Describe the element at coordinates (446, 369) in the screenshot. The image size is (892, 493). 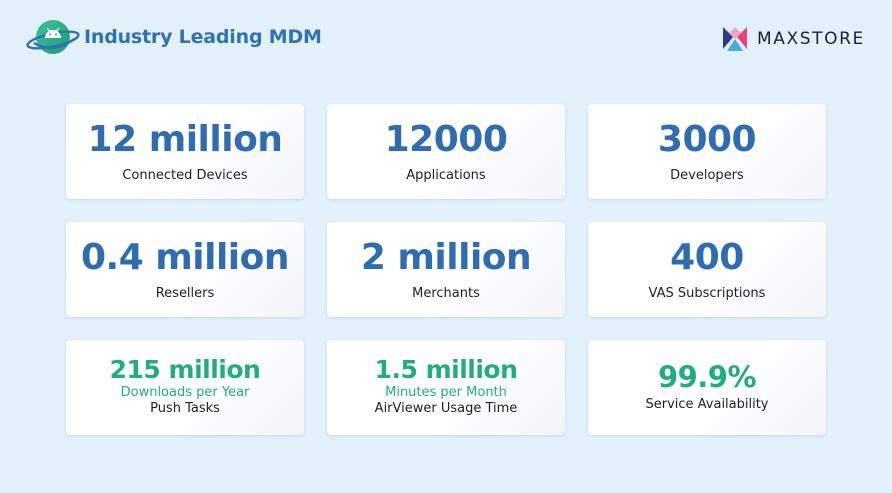
I see `stat-value: 1.5 million` at that location.